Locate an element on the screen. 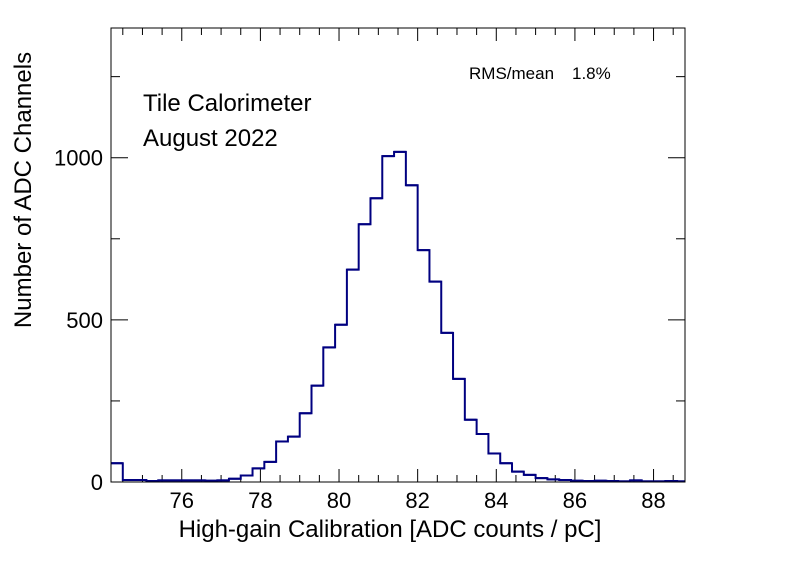  y-tick-label: 1000 is located at coordinates (78, 158).